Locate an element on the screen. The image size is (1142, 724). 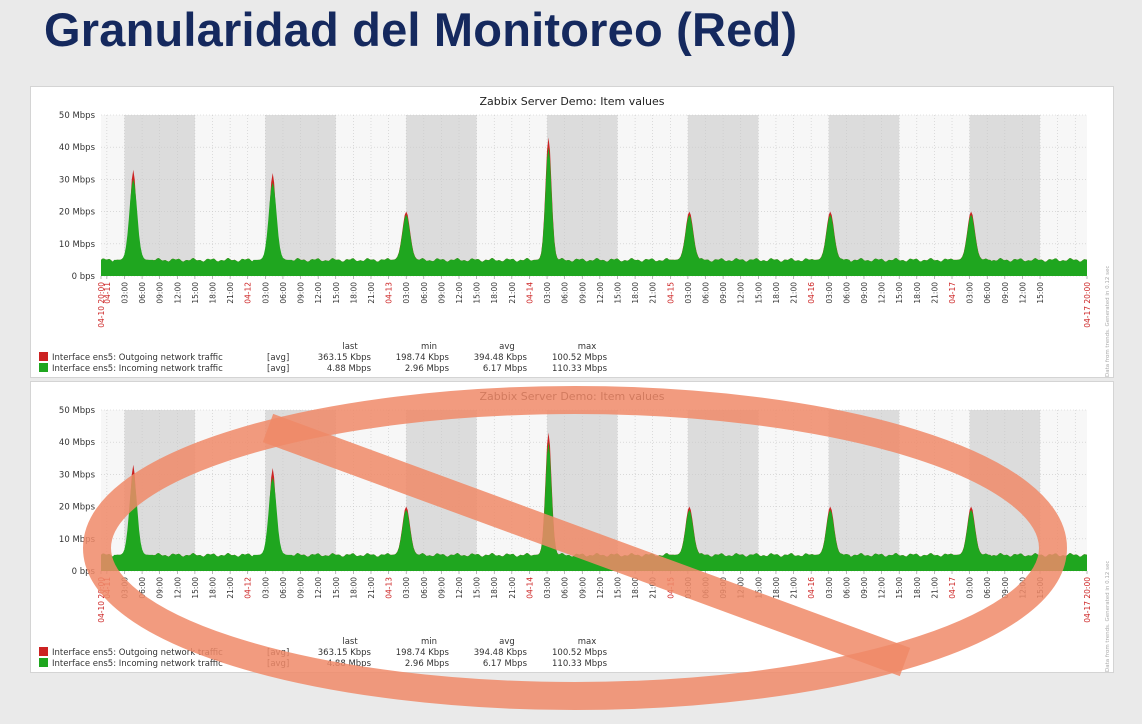
legend-header: avg is located at coordinates (507, 642).